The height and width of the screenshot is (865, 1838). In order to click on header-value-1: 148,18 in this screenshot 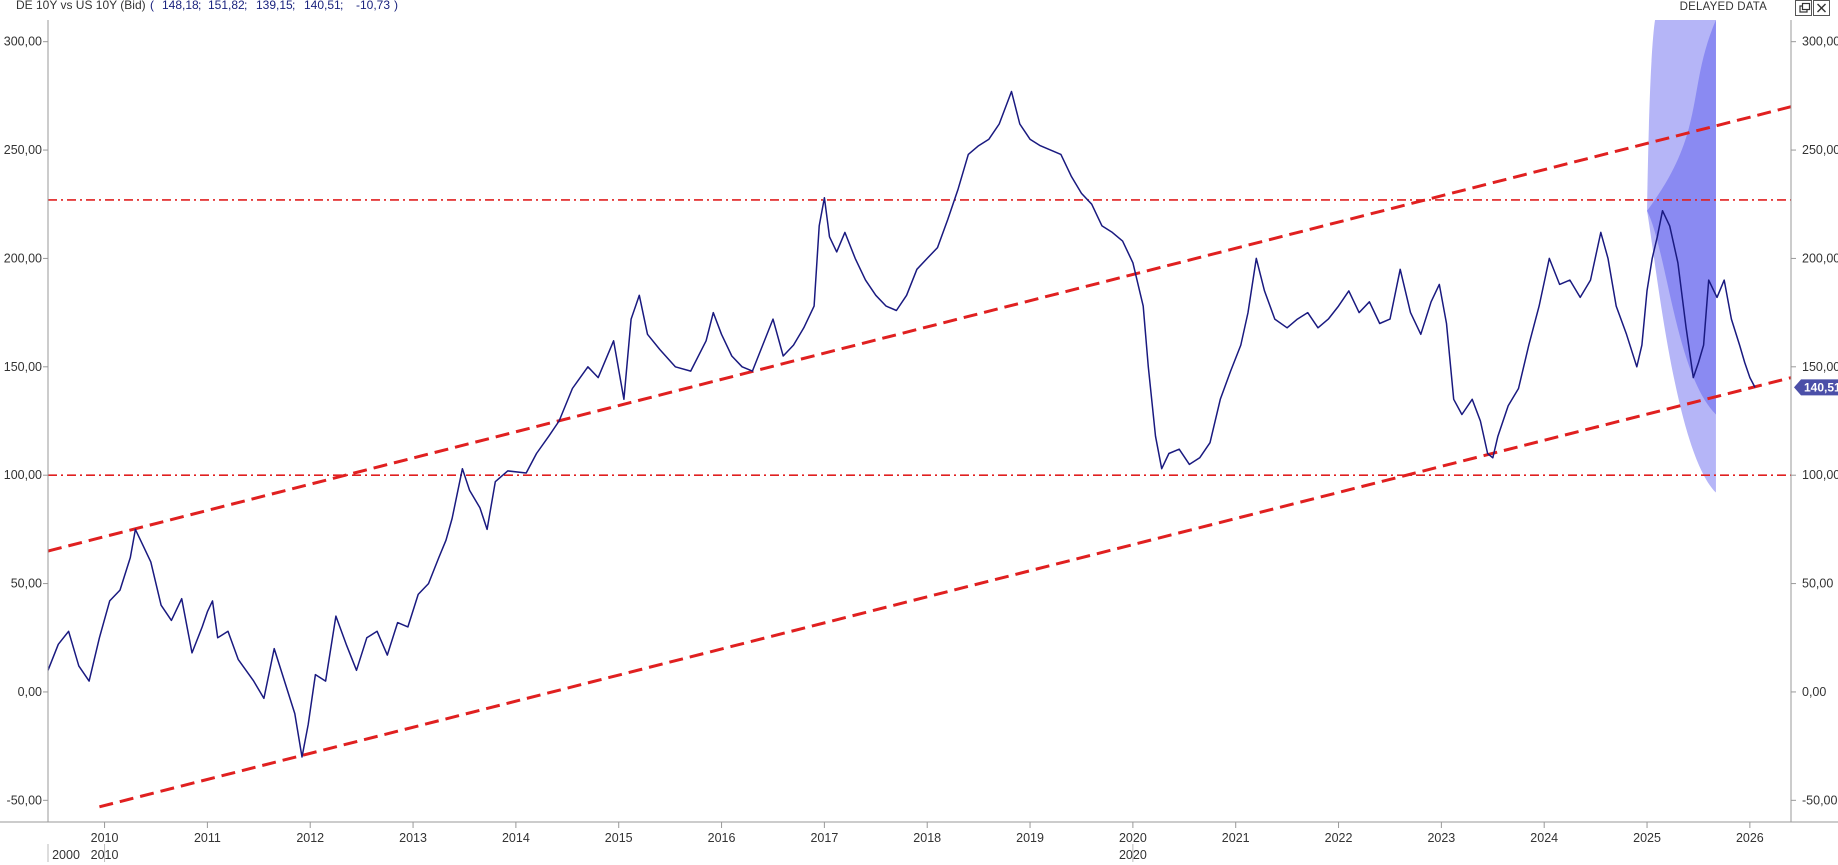, I will do `click(180, 6)`.